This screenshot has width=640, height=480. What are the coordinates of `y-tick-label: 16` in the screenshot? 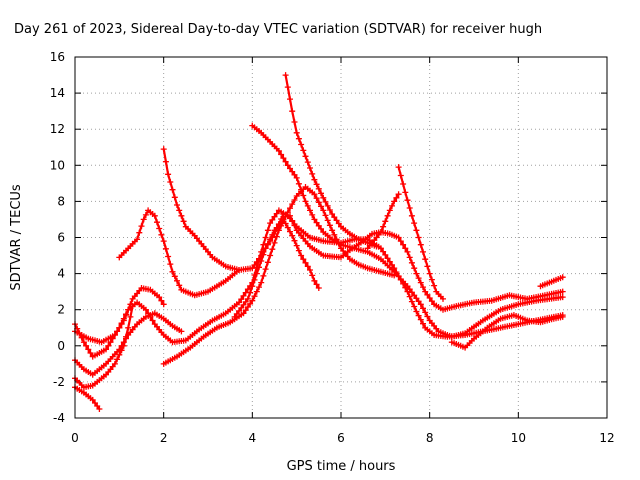 It's located at (57, 57).